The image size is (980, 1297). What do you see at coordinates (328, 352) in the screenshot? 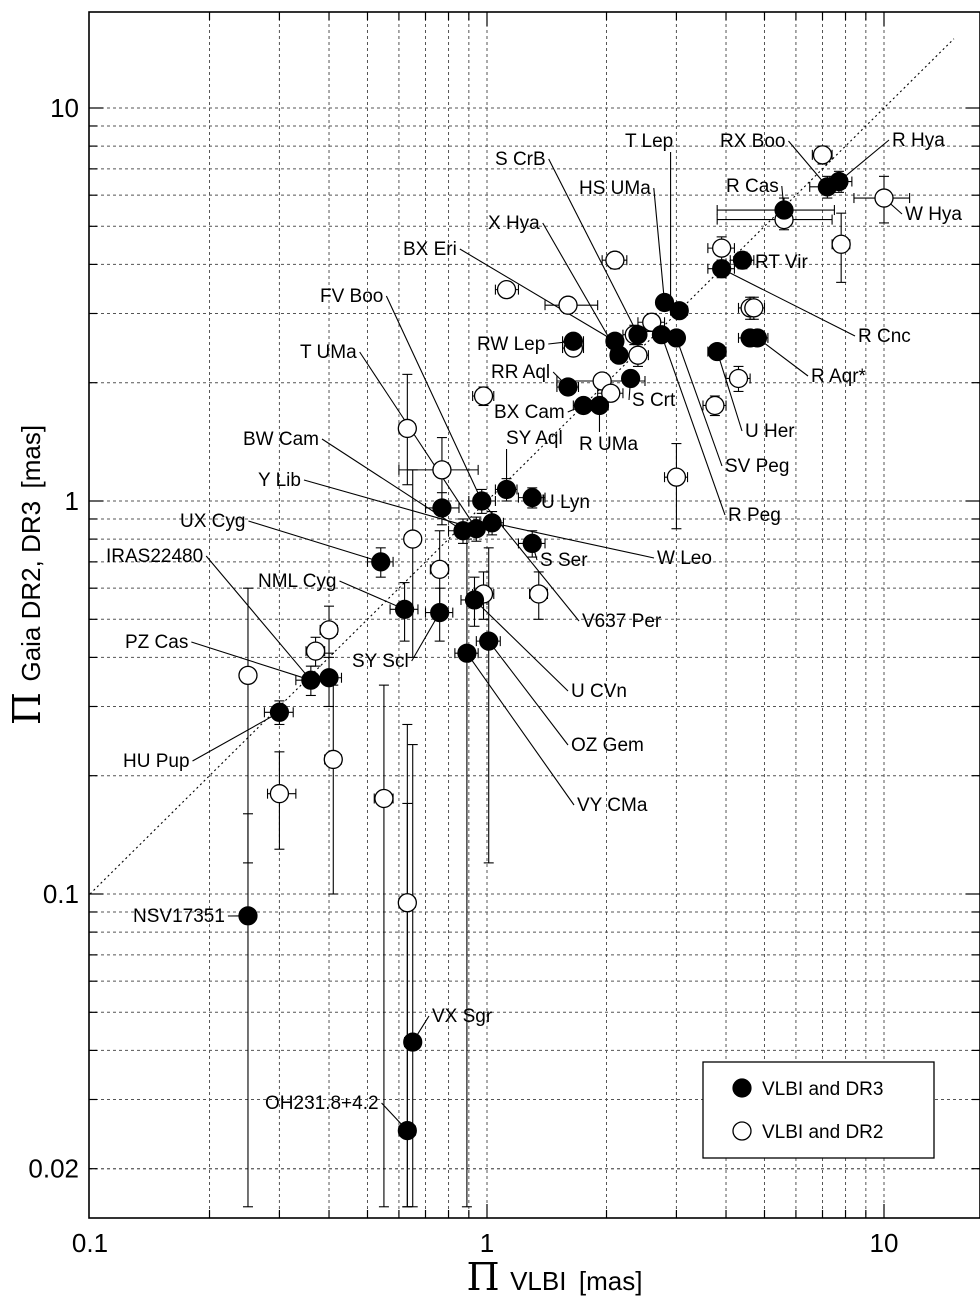
I see `point-label: T UMa` at bounding box center [328, 352].